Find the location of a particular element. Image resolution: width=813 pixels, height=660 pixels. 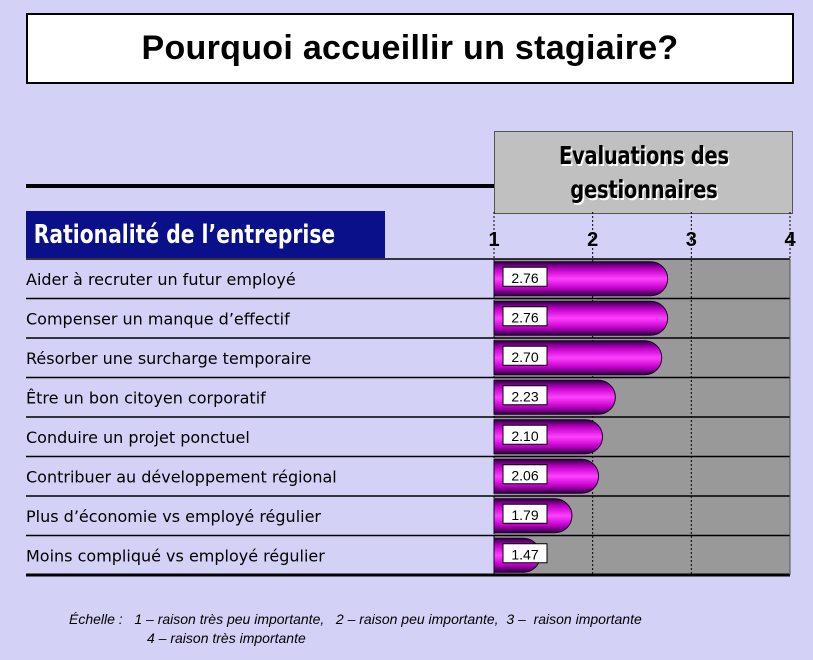

evaluation-header-line1: Evaluations des is located at coordinates (643, 155).